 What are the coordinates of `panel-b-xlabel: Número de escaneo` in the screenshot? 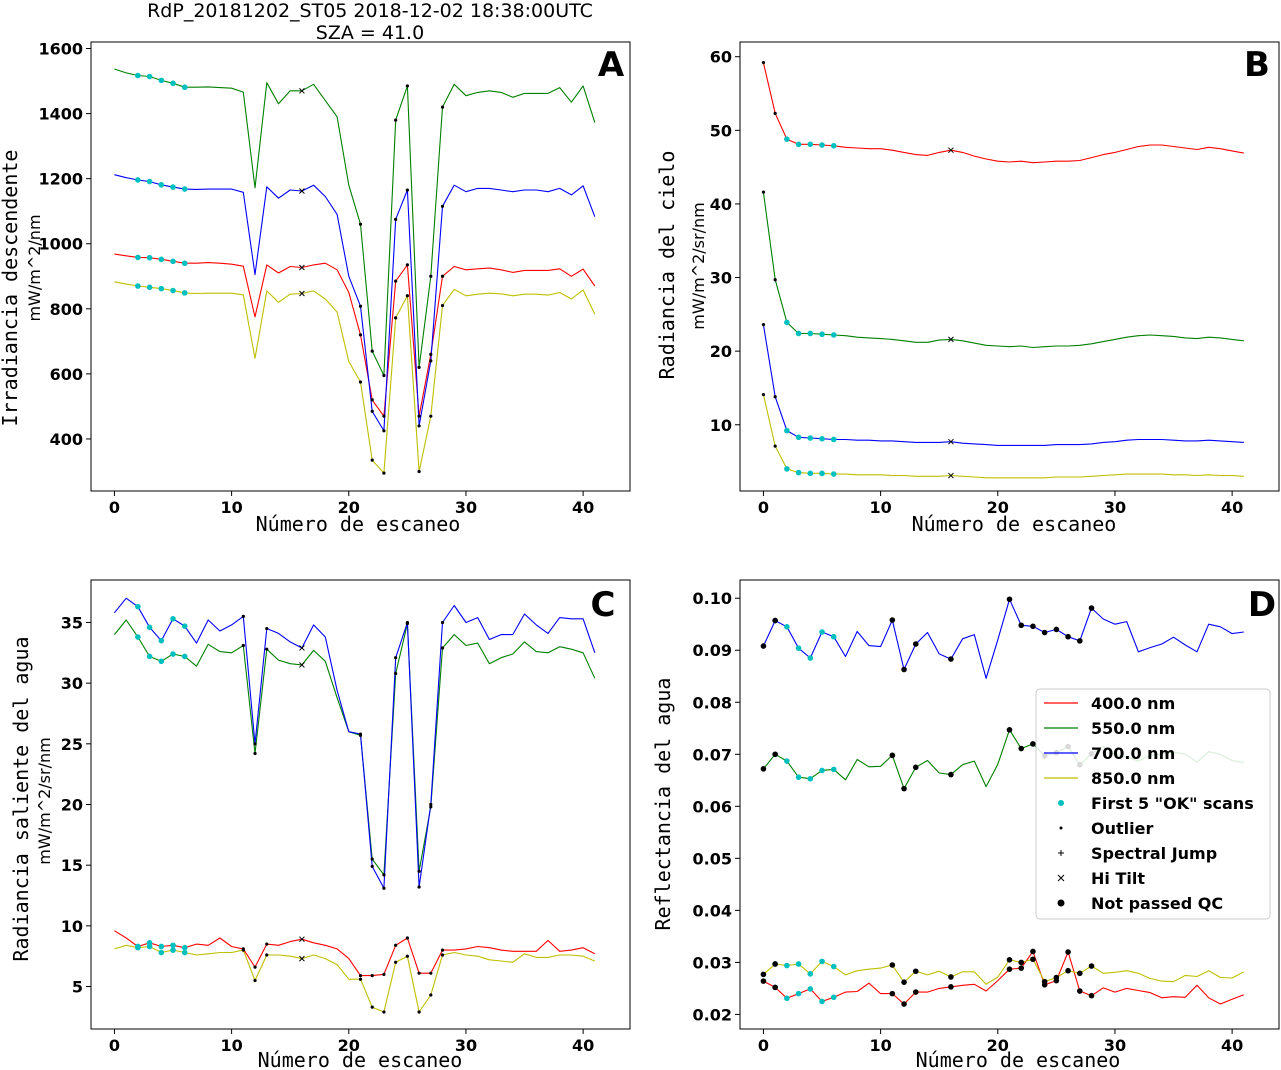 It's located at (1014, 524).